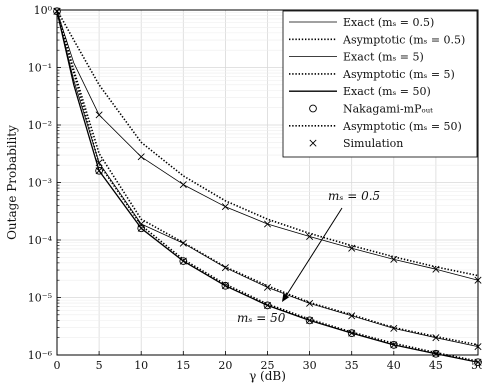 The width and height of the screenshot is (482, 386). I want to click on annotation-ms-0-5: mₛ = 0.5, so click(354, 196).